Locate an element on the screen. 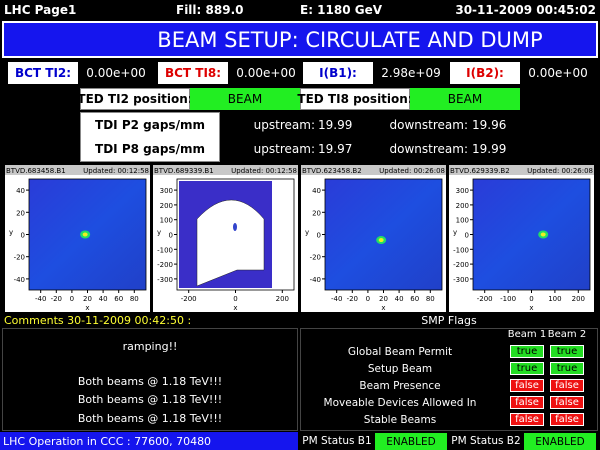  smp-column-header: Beam 2 is located at coordinates (567, 334).